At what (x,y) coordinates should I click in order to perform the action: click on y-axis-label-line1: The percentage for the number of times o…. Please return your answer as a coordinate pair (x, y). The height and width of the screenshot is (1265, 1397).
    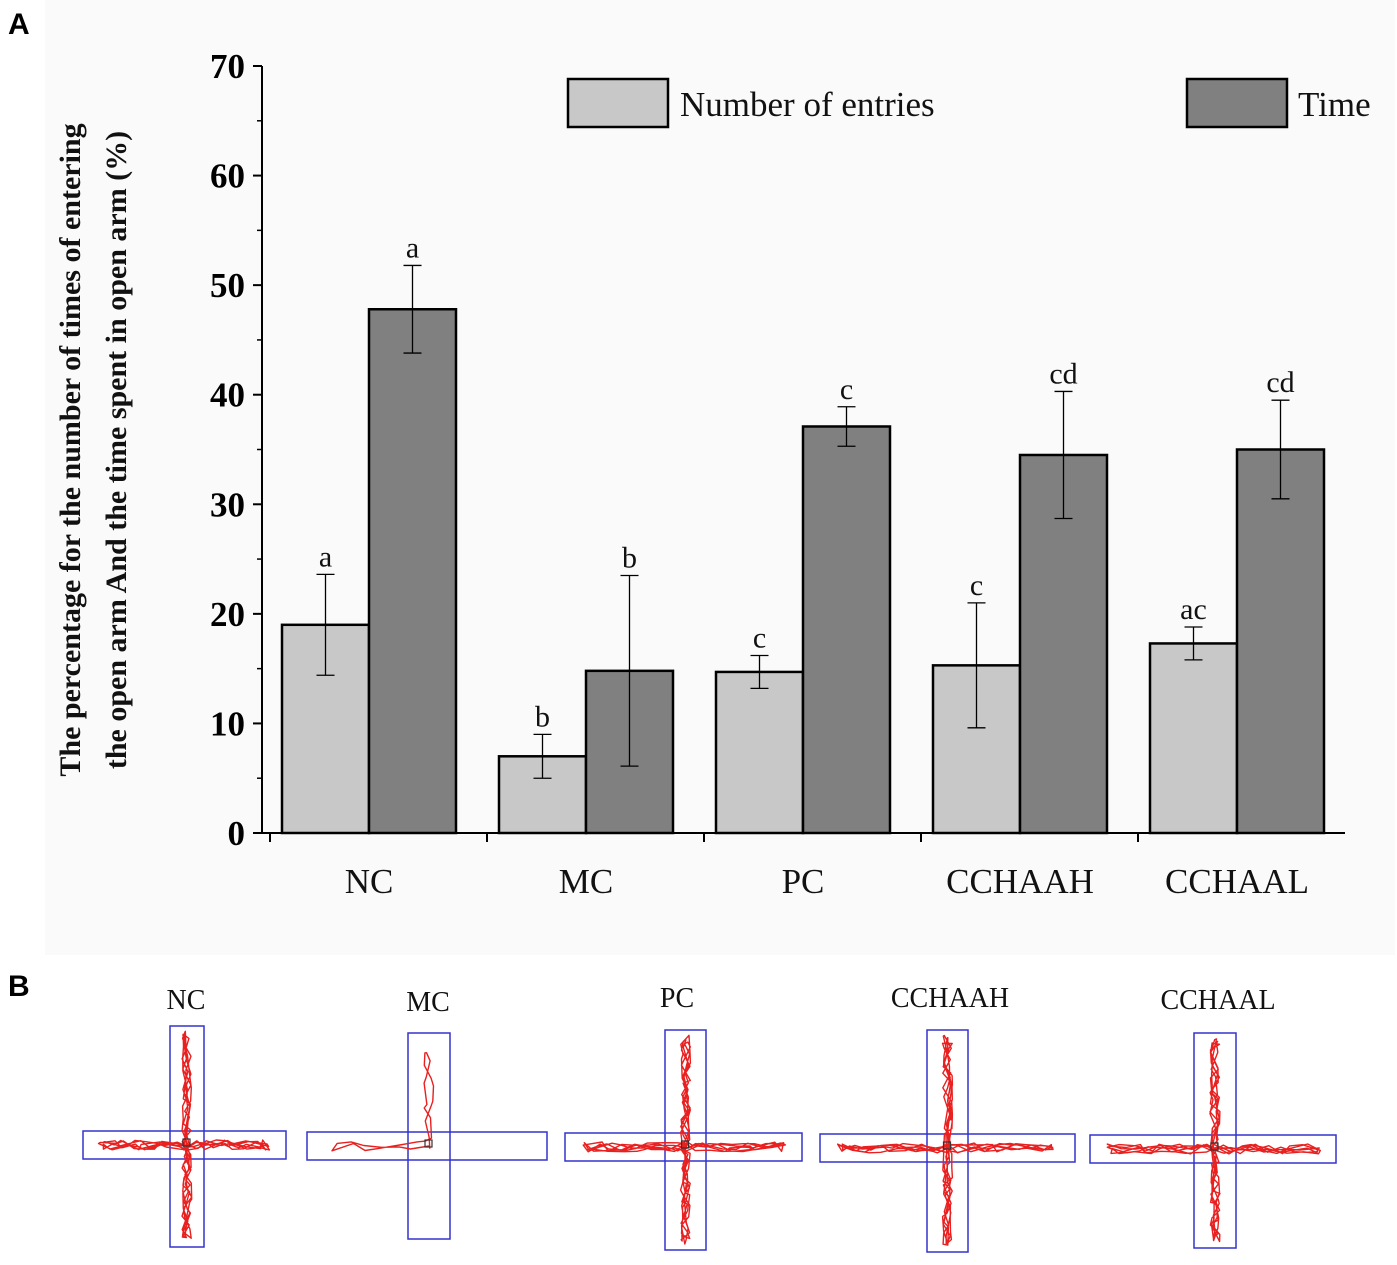
    Looking at the image, I should click on (70, 449).